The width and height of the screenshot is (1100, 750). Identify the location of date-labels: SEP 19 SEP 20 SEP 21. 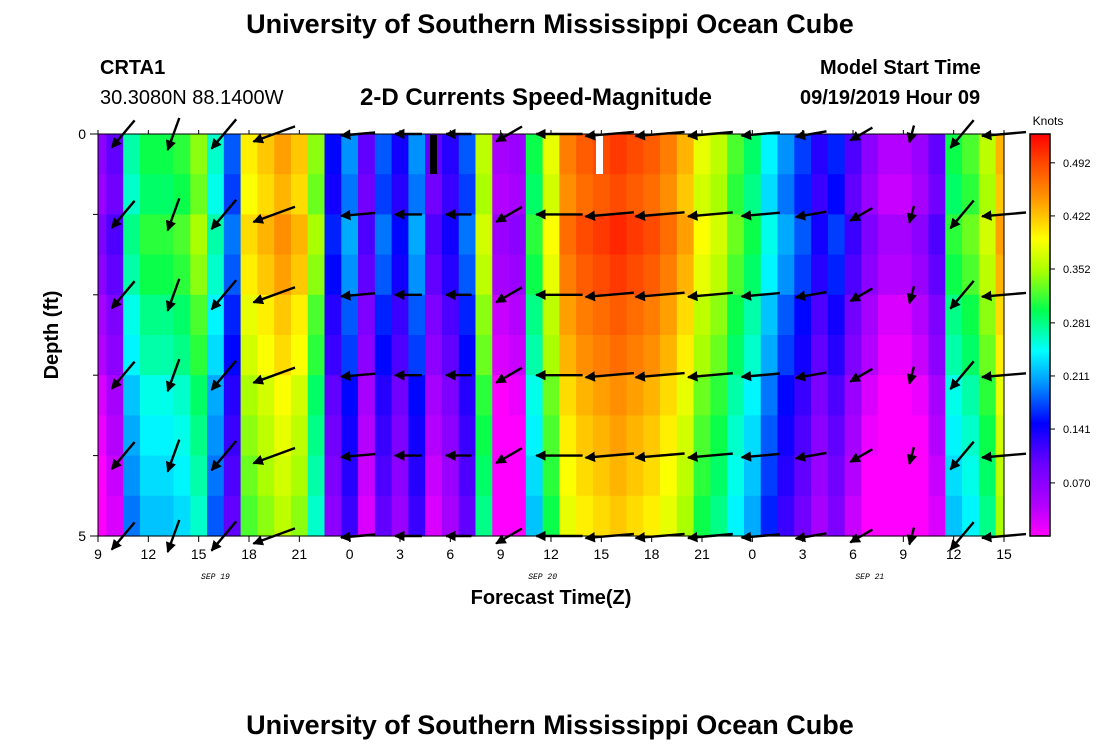
(542, 577).